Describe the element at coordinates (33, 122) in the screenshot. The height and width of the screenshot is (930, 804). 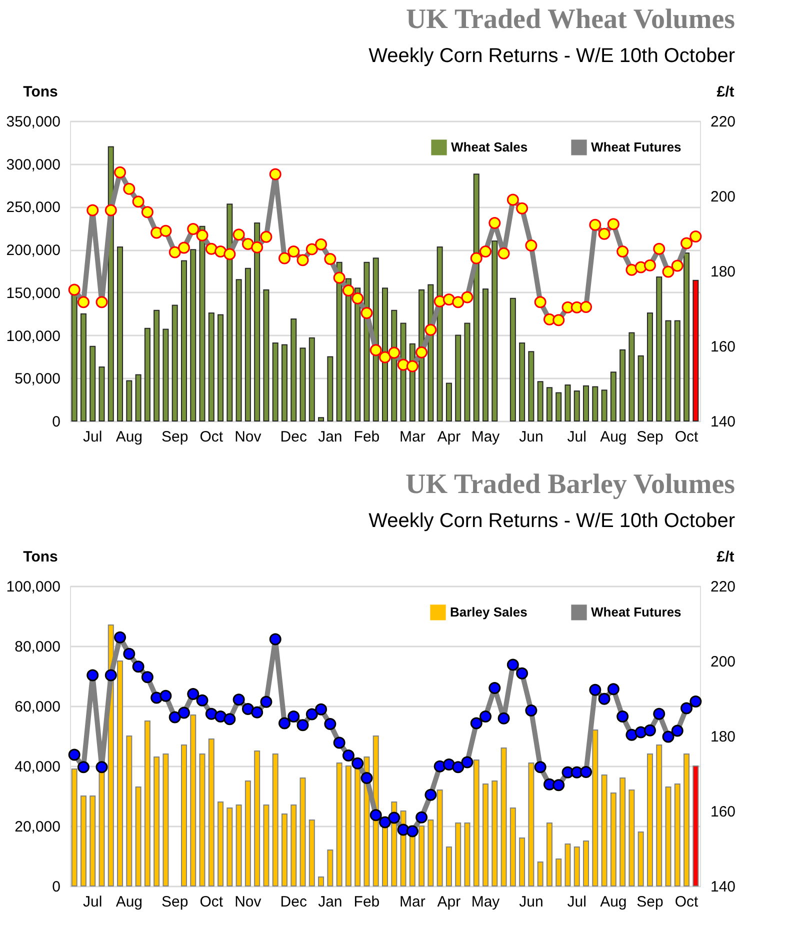
I see `y-tick-label: 350,000` at that location.